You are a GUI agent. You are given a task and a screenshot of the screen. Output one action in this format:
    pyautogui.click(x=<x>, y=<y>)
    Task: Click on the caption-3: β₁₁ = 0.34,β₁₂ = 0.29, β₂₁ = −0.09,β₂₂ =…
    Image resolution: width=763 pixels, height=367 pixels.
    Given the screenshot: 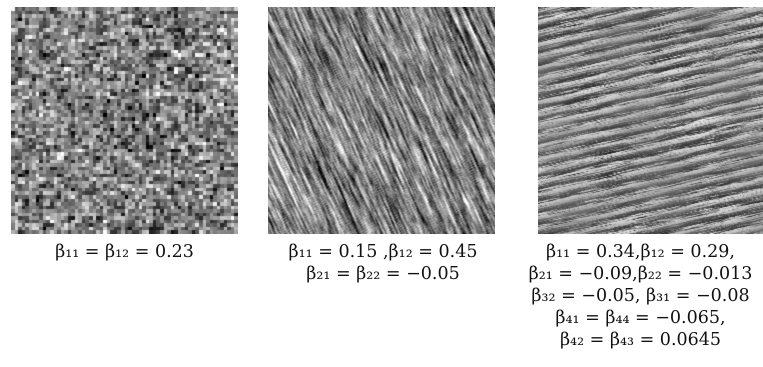 What is the action you would take?
    pyautogui.click(x=640, y=296)
    